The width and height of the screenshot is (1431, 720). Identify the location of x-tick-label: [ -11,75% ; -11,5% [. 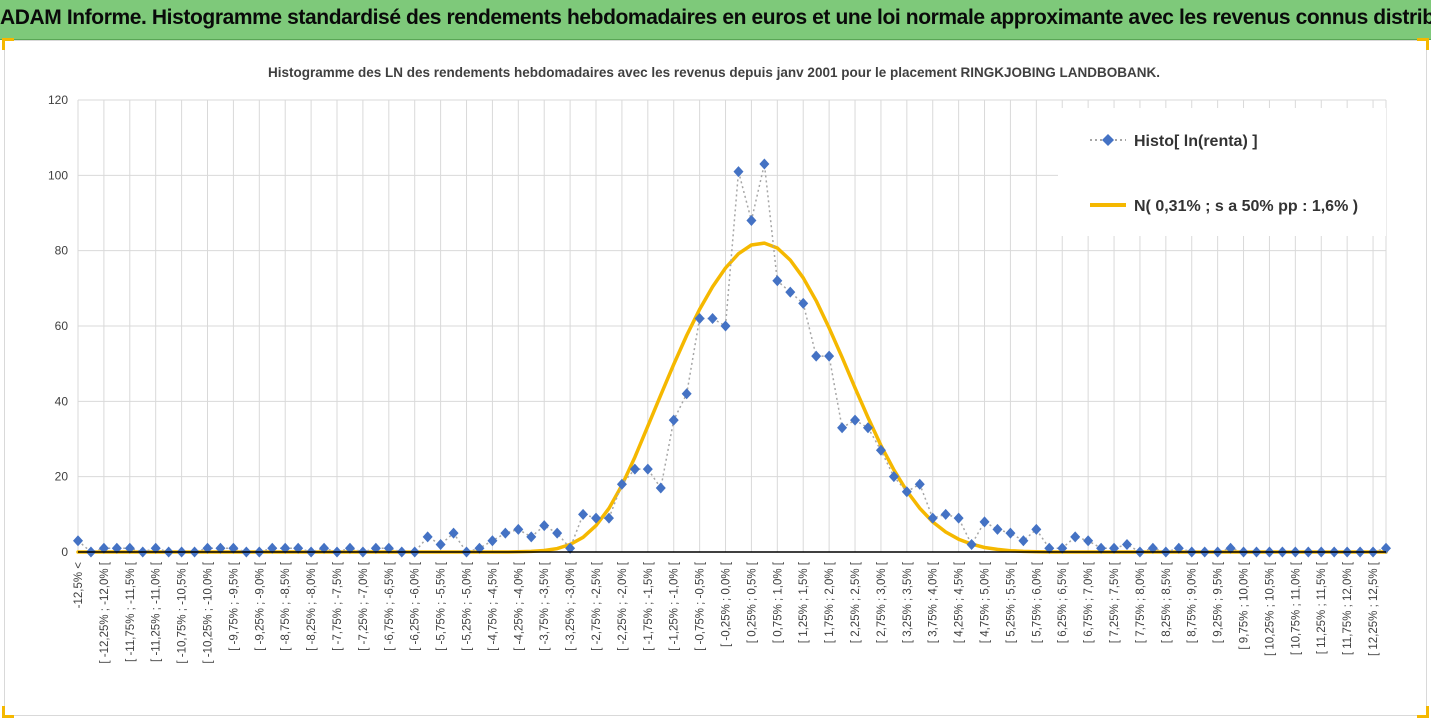
(131, 611).